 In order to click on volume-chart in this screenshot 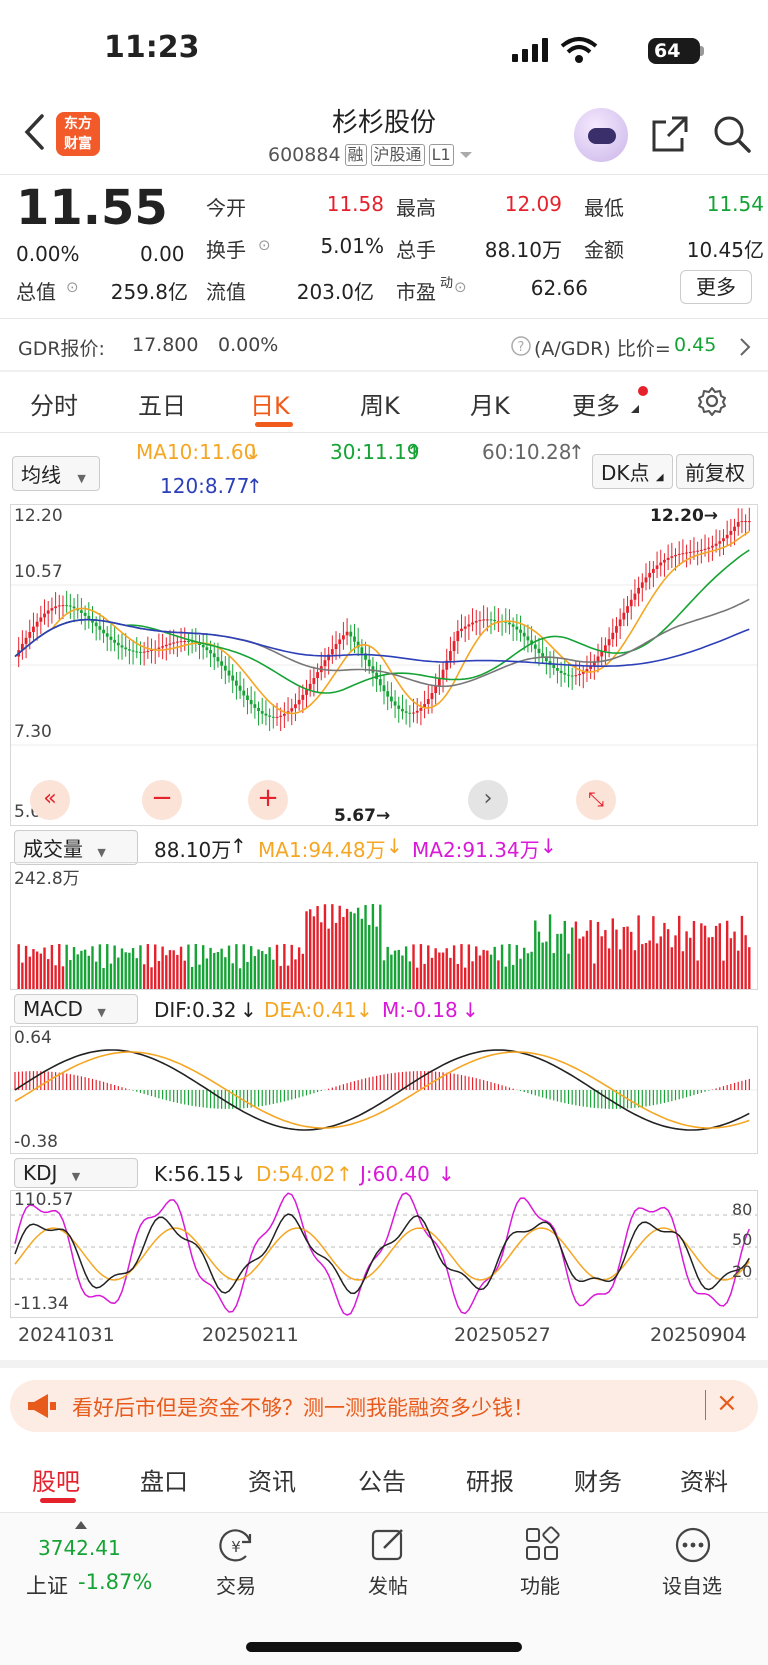, I will do `click(384, 926)`.